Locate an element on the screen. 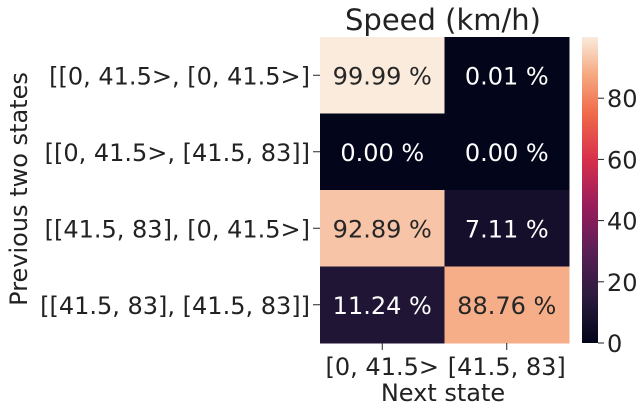 This screenshot has height=413, width=644. y-tick-label: [[41.5, 83], [41.5, 83]] is located at coordinates (175, 306).